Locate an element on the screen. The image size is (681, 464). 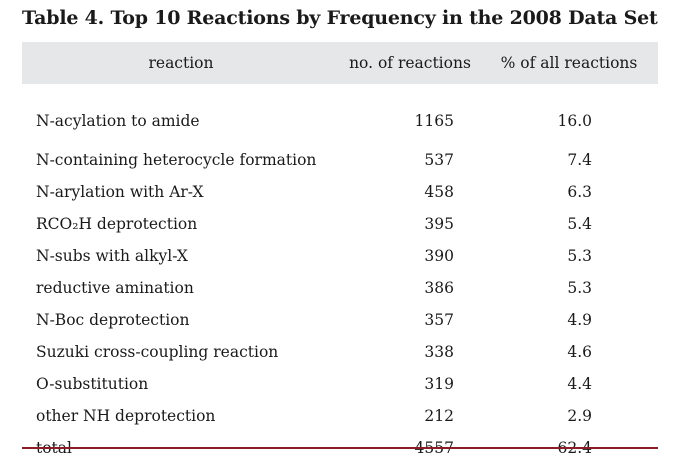
reaction-cell: N-arylation with Ar-X is located at coordinates (120, 192).